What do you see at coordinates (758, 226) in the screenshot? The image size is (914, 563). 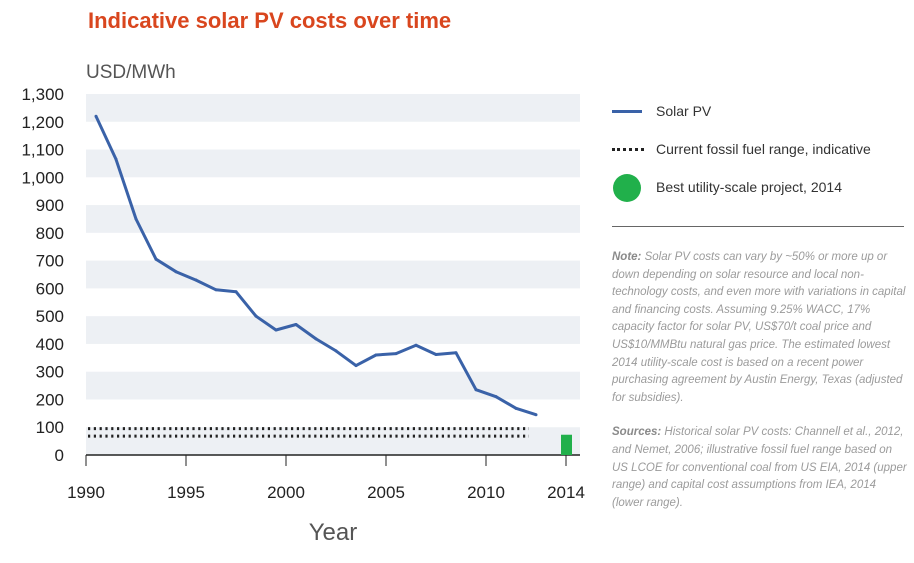 I see `legend-divider` at bounding box center [758, 226].